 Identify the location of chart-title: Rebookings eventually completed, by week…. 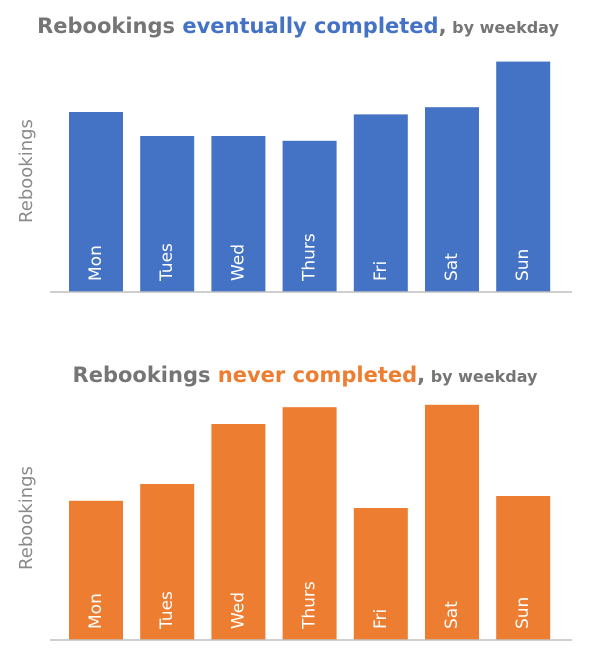
(298, 26).